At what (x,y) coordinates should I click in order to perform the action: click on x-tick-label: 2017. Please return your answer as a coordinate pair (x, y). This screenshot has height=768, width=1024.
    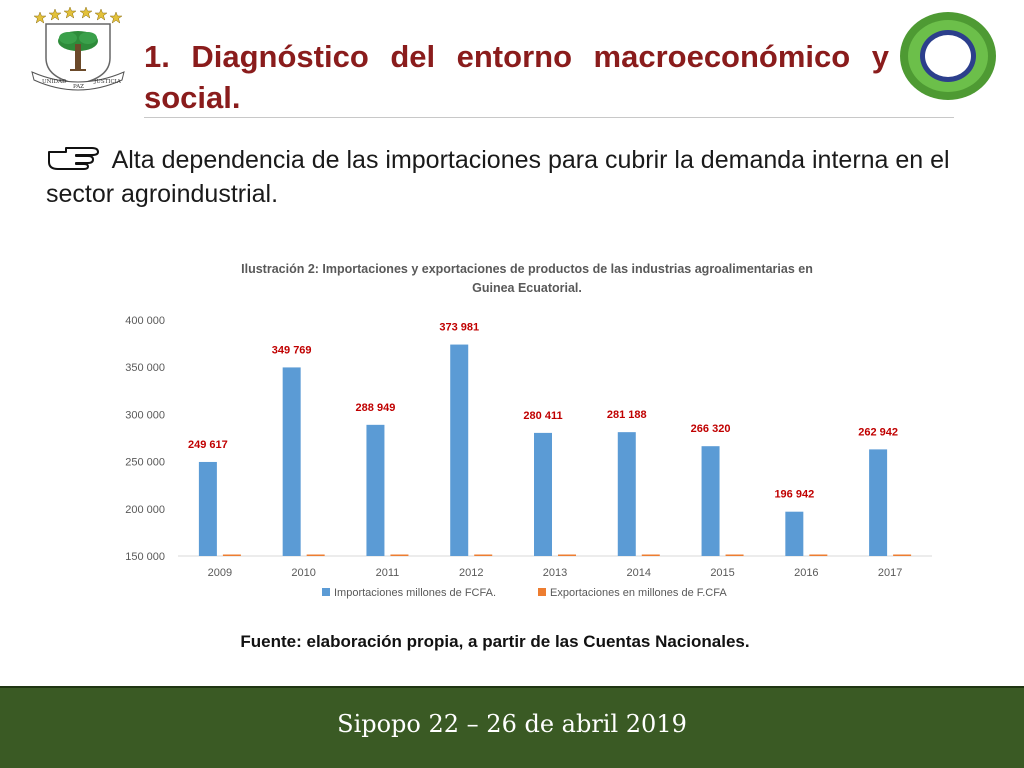
    Looking at the image, I should click on (890, 573).